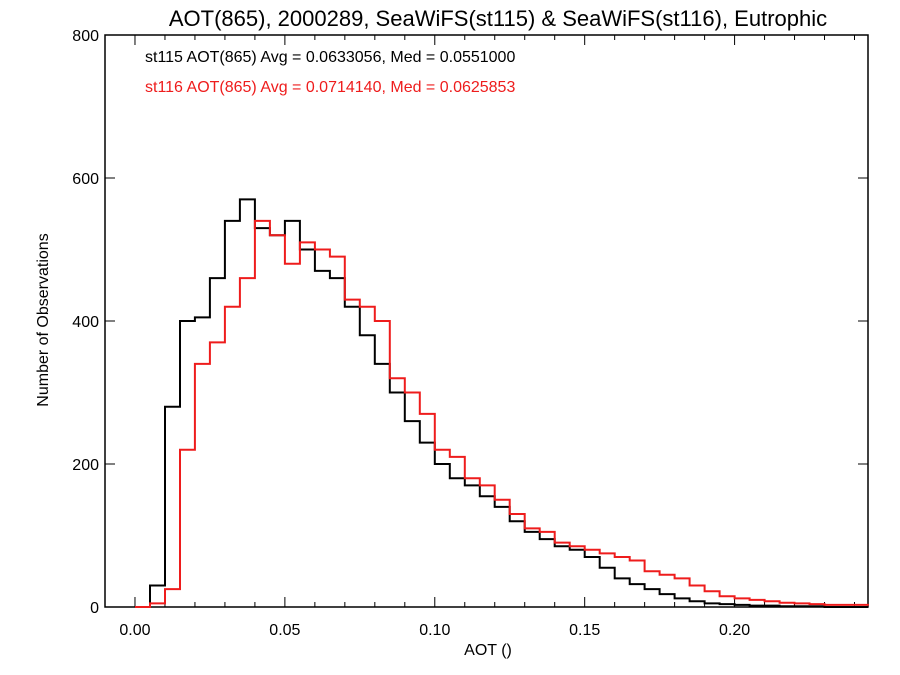 The width and height of the screenshot is (900, 675). What do you see at coordinates (85, 465) in the screenshot?
I see `y-tick-label: 200` at bounding box center [85, 465].